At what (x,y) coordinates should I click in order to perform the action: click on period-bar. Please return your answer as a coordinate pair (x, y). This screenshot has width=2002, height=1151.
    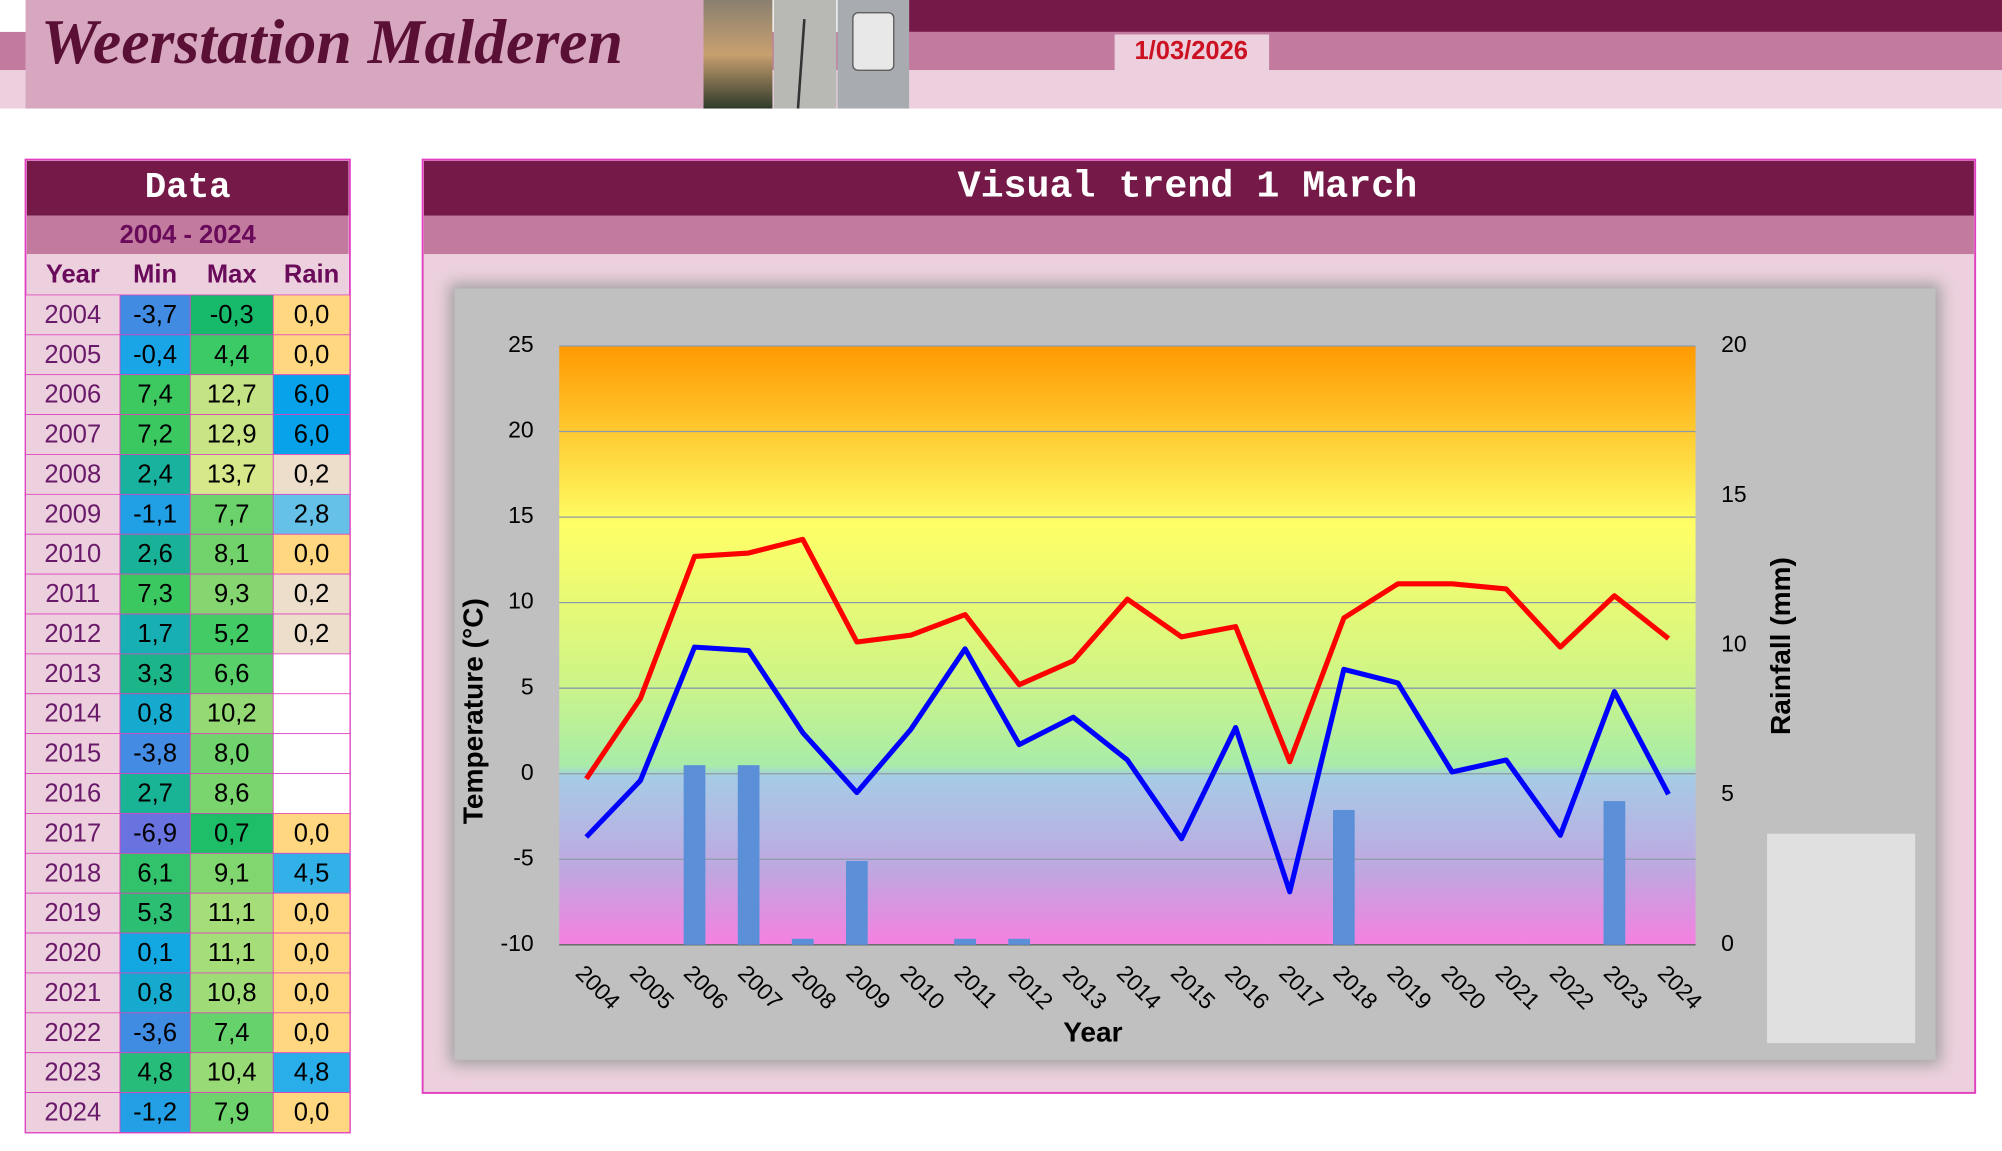
    Looking at the image, I should click on (187, 235).